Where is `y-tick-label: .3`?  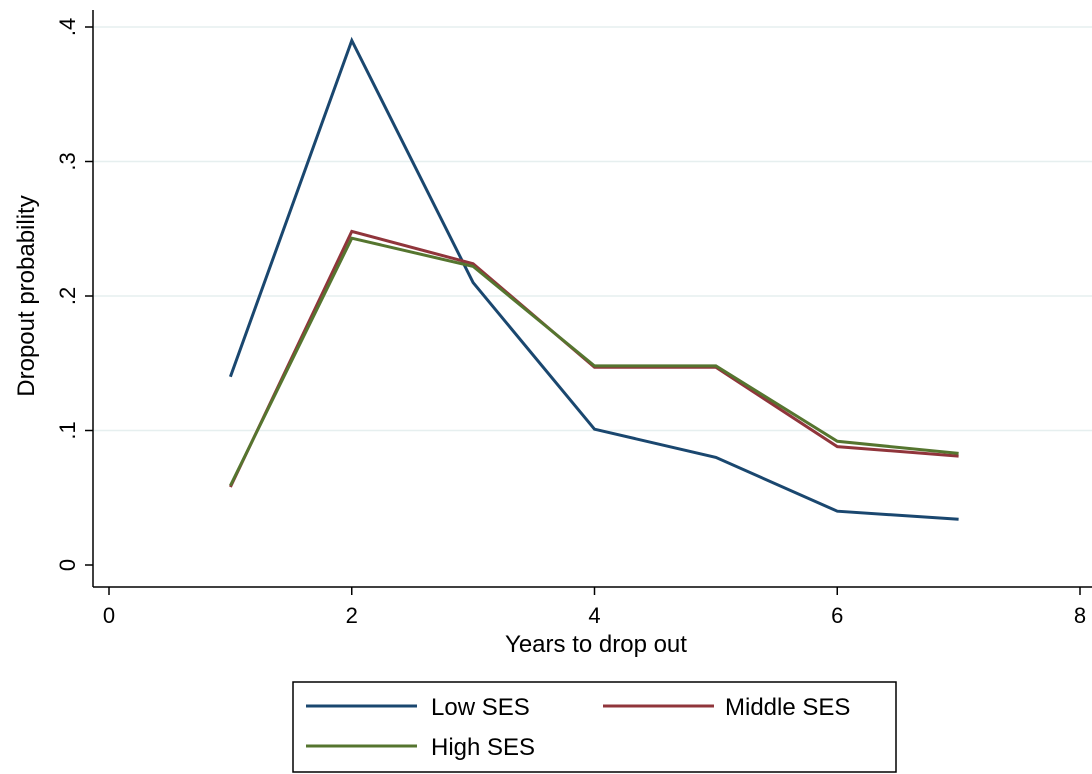
y-tick-label: .3 is located at coordinates (67, 161).